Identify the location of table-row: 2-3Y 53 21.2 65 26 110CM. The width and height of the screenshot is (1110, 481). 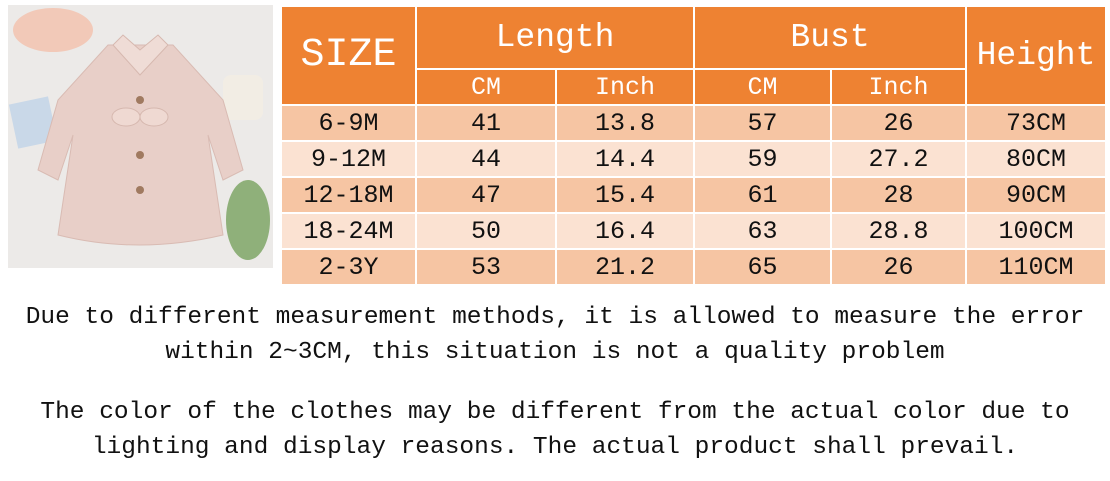
(694, 267).